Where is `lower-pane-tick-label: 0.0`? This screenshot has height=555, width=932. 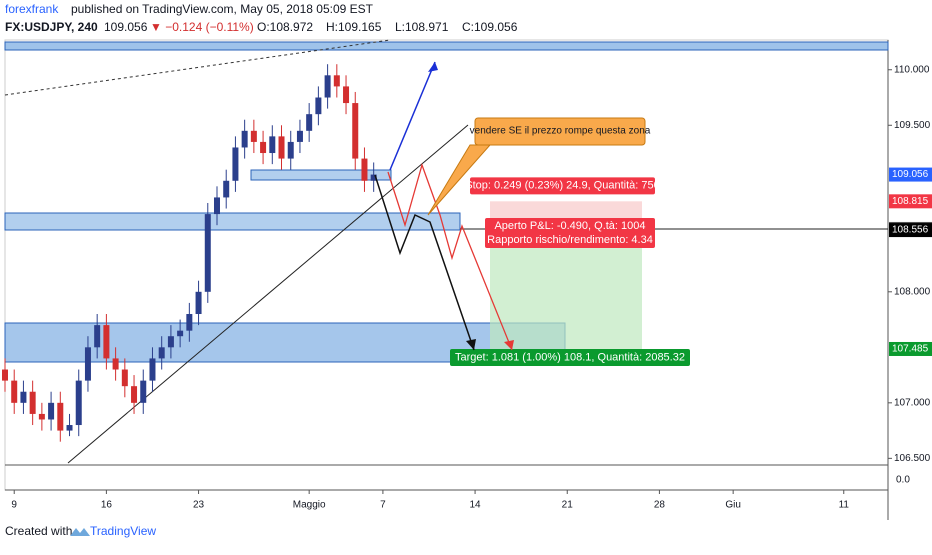
lower-pane-tick-label: 0.0 is located at coordinates (903, 480).